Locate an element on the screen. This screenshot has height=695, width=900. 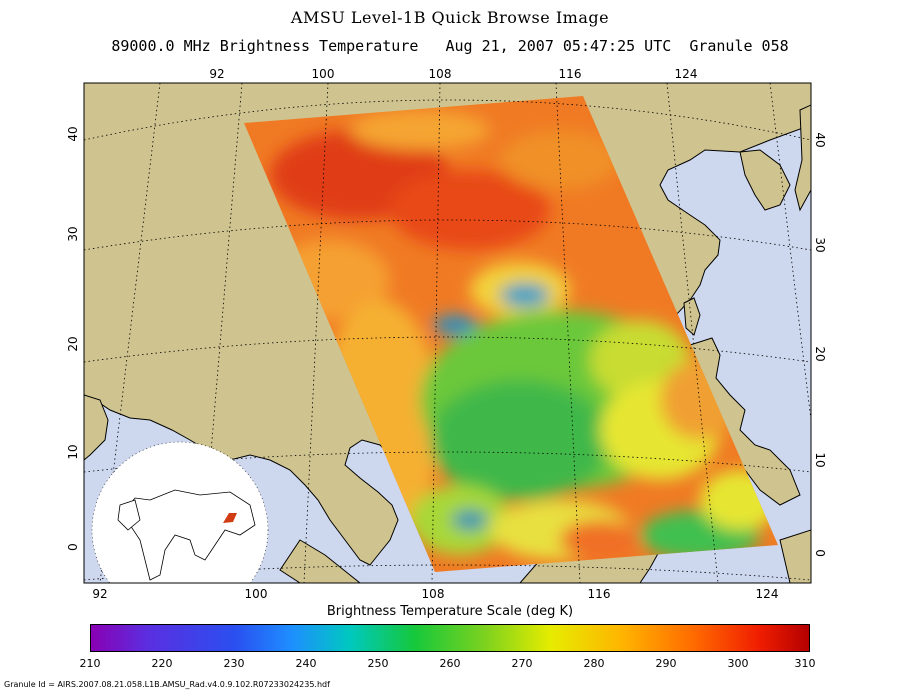
colorbar-label: 300 is located at coordinates (738, 663).